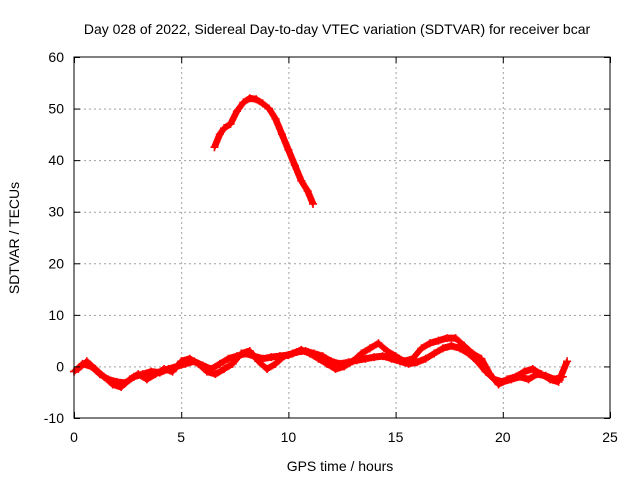  I want to click on y-tick-label: 30, so click(56, 212).